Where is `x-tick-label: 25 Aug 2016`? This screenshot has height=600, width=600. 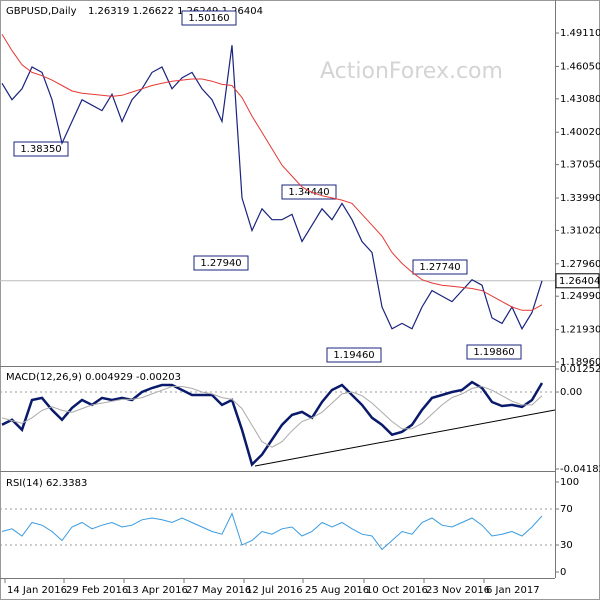 x-tick-label: 25 Aug 2016 is located at coordinates (337, 590).